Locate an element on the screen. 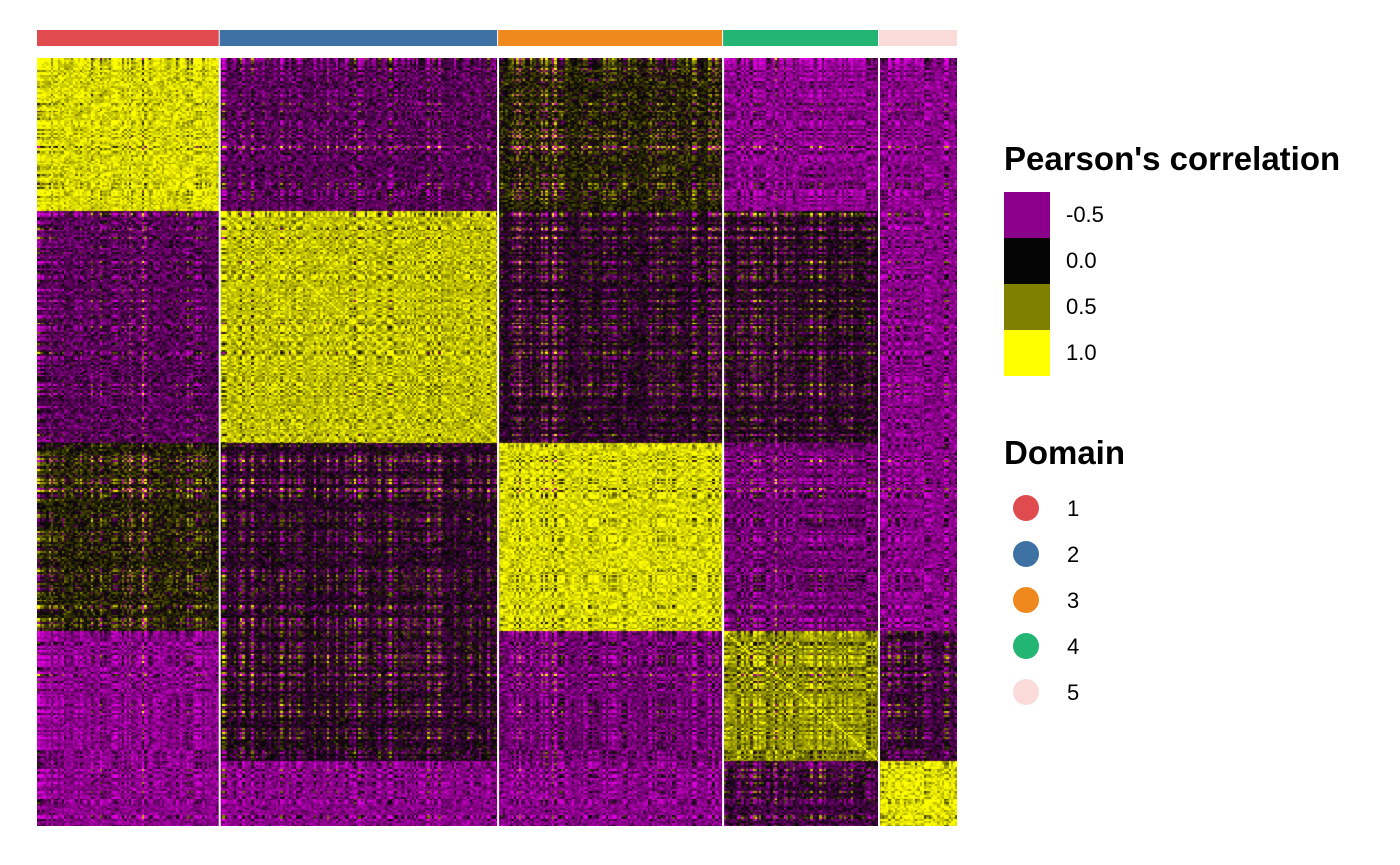 The image size is (1400, 865). domain-legend-item: 4 is located at coordinates (1079, 646).